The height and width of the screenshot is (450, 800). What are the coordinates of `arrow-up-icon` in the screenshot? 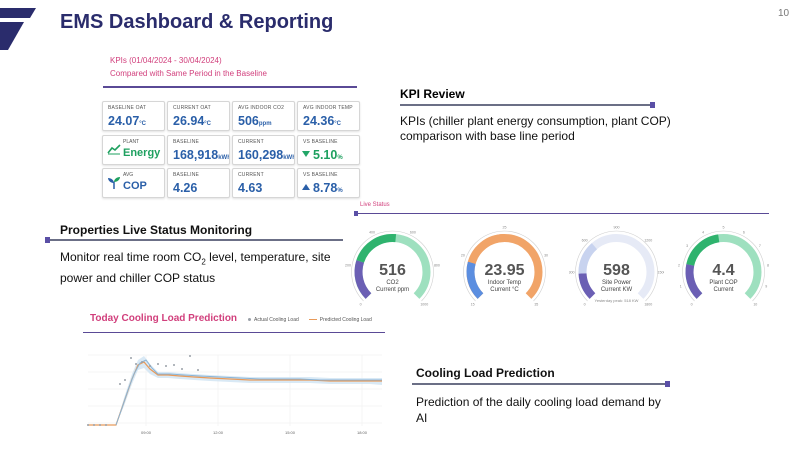 It's located at (306, 187).